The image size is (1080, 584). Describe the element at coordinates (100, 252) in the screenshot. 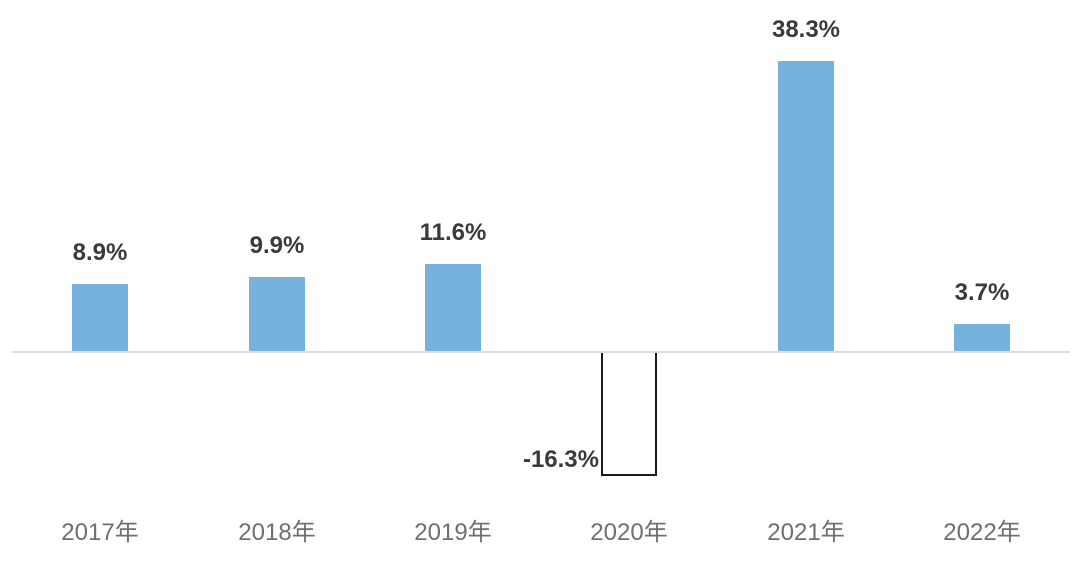

I see `data-label-2017年: 8.9%` at that location.